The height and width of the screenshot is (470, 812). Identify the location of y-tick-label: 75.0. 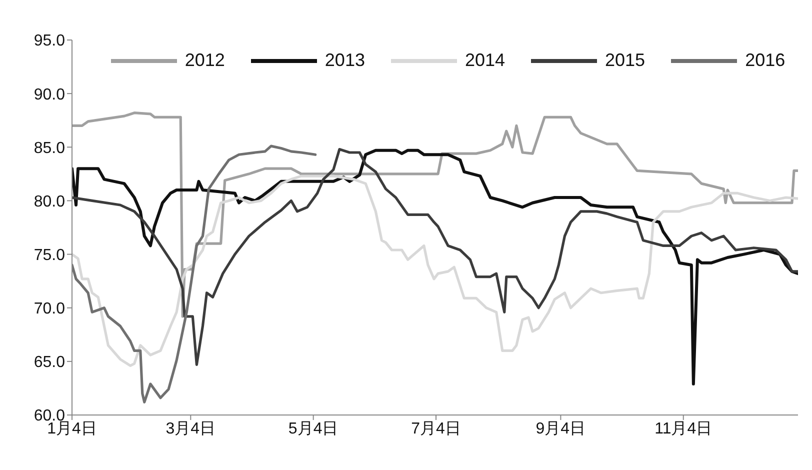
(50, 255).